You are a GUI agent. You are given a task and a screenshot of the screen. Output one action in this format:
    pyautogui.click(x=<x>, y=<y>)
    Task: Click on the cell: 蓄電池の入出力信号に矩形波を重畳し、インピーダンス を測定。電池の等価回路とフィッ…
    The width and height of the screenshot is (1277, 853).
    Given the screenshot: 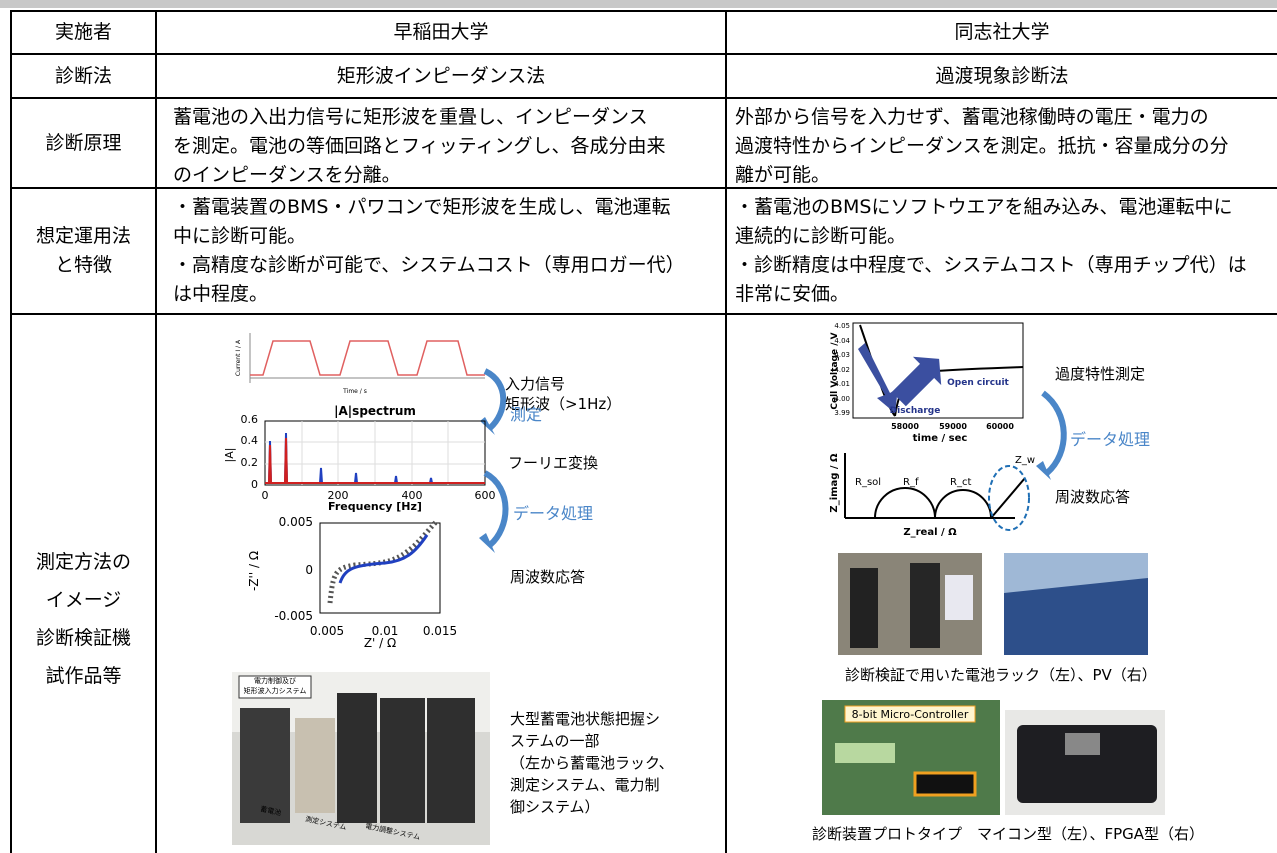 What is the action you would take?
    pyautogui.click(x=440, y=142)
    